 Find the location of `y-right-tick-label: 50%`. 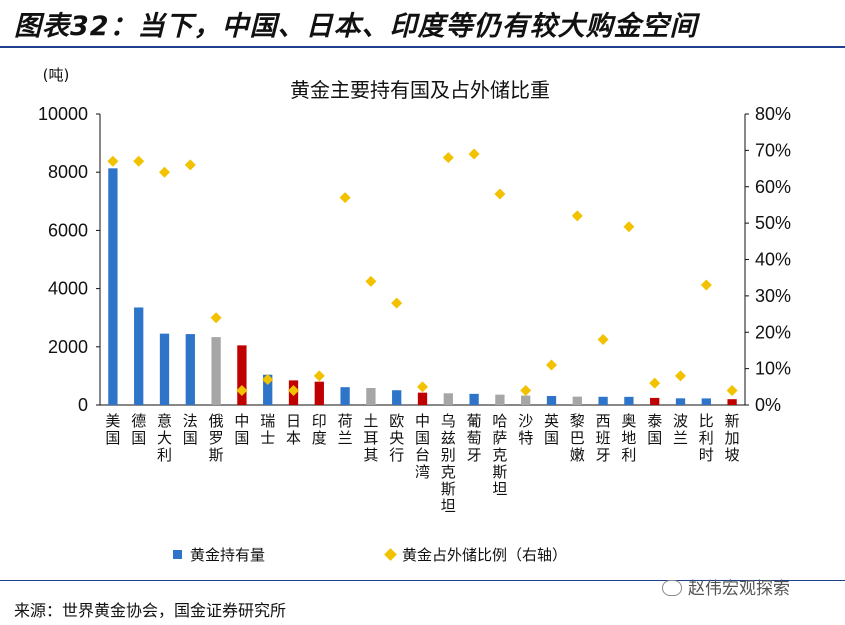

y-right-tick-label: 50% is located at coordinates (773, 223).